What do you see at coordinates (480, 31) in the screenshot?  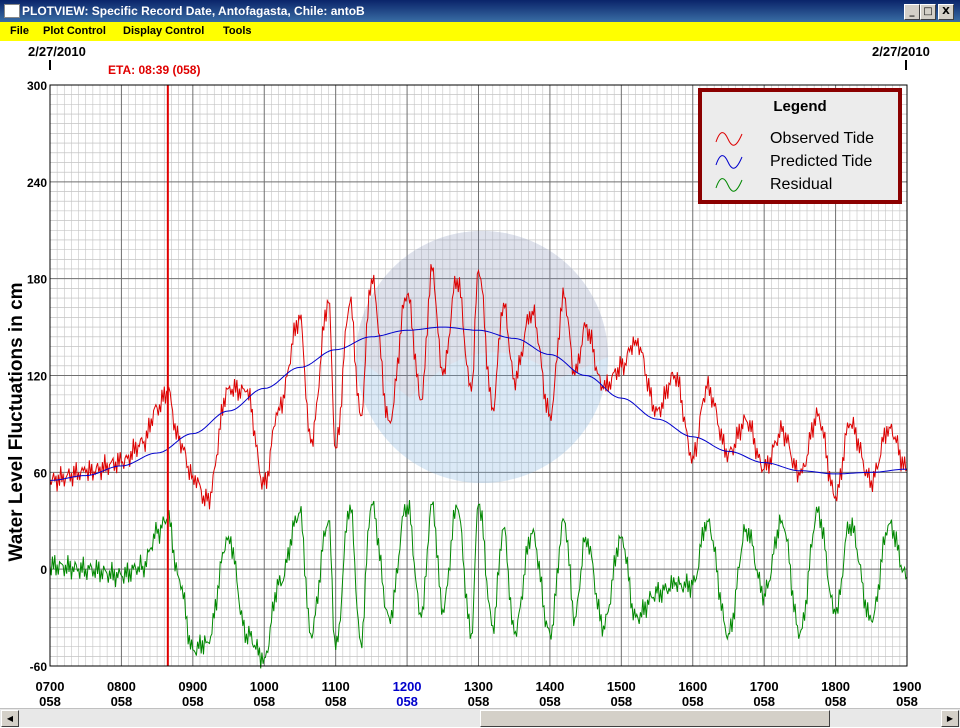 I see `menu-bar: File Plot Control Display Control Tools` at bounding box center [480, 31].